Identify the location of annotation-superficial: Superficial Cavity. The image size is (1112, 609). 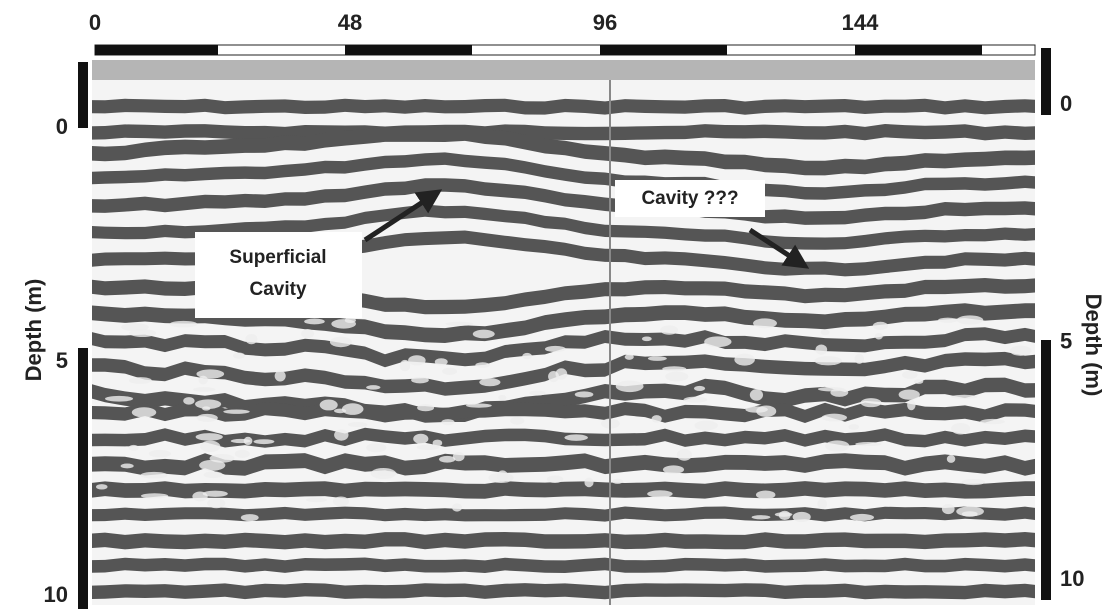
(319, 253).